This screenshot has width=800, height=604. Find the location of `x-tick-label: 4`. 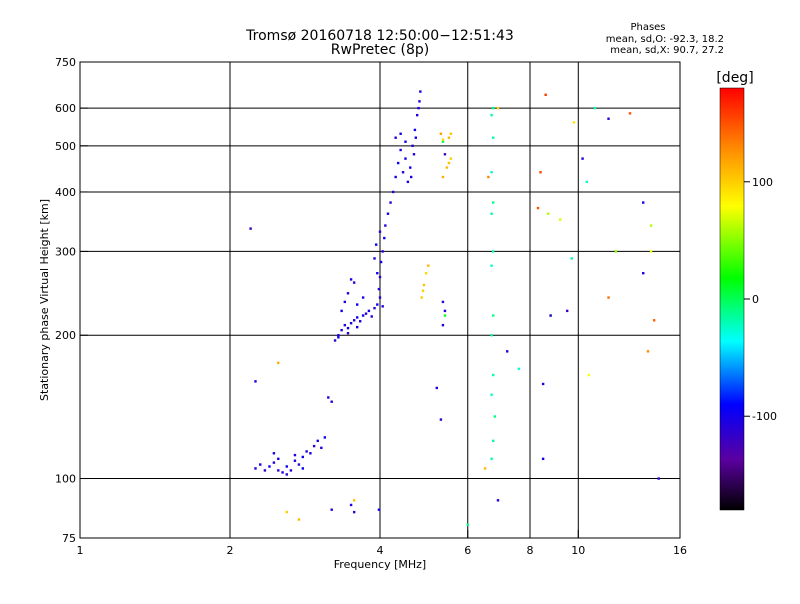

x-tick-label: 4 is located at coordinates (380, 550).